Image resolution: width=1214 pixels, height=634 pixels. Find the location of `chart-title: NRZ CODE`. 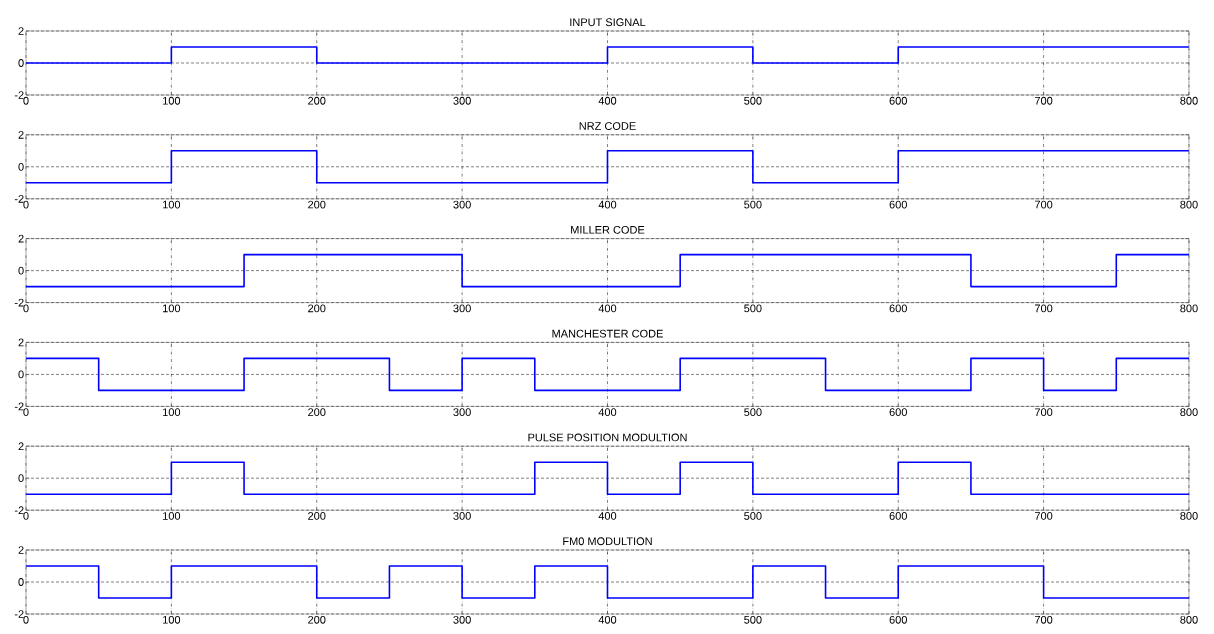

chart-title: NRZ CODE is located at coordinates (607, 126).